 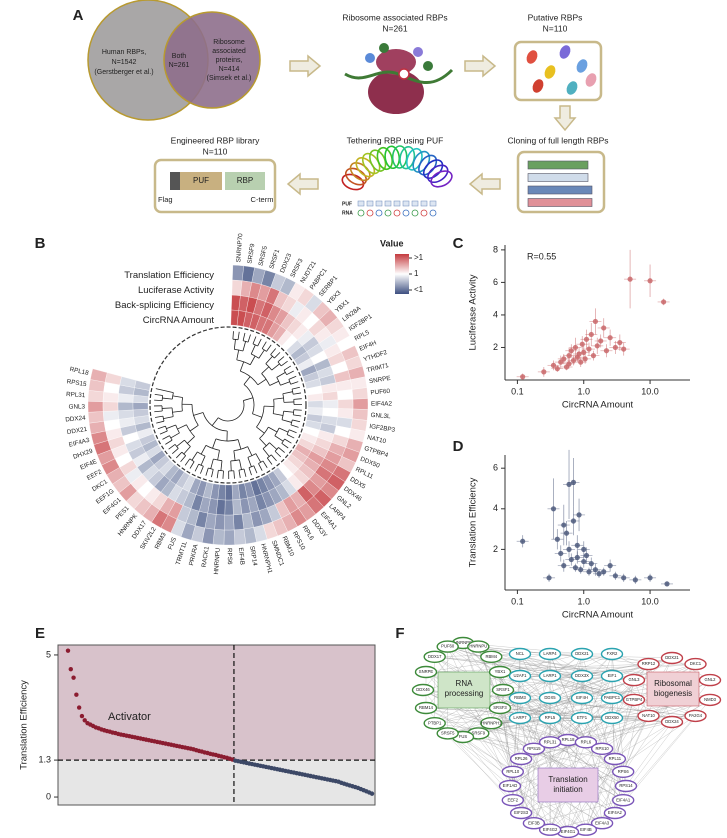 What do you see at coordinates (415, 213) in the screenshot?
I see `rna-base` at bounding box center [415, 213].